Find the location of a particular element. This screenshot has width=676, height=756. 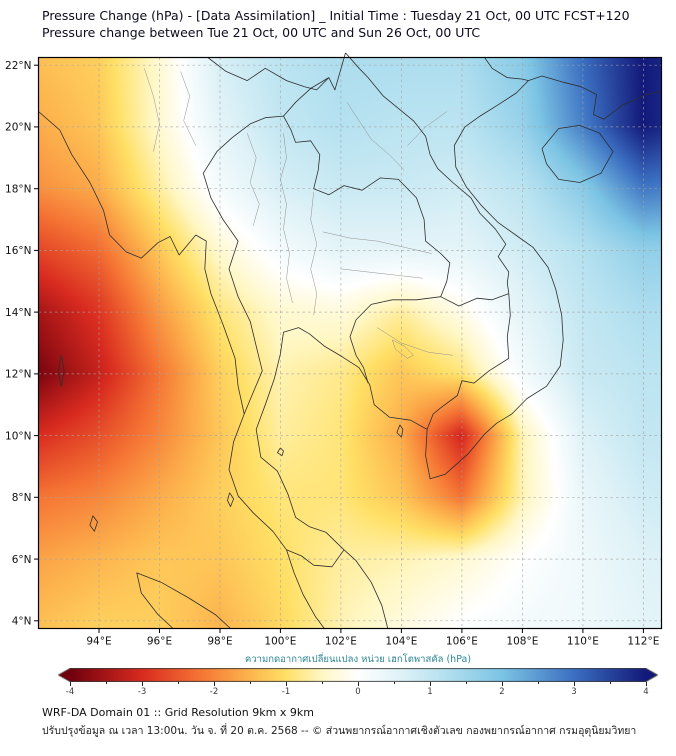

x-tick-label: 108°E is located at coordinates (522, 642).